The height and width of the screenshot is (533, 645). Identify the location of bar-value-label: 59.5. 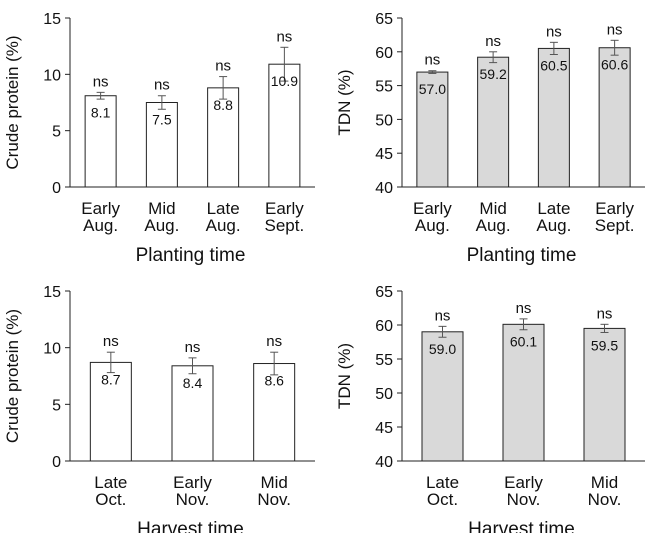
(604, 345).